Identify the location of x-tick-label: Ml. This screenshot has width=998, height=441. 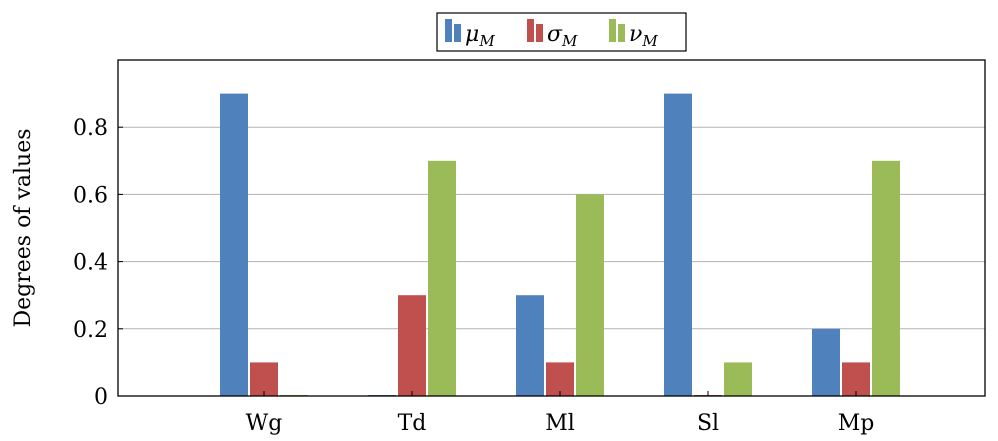
(560, 423).